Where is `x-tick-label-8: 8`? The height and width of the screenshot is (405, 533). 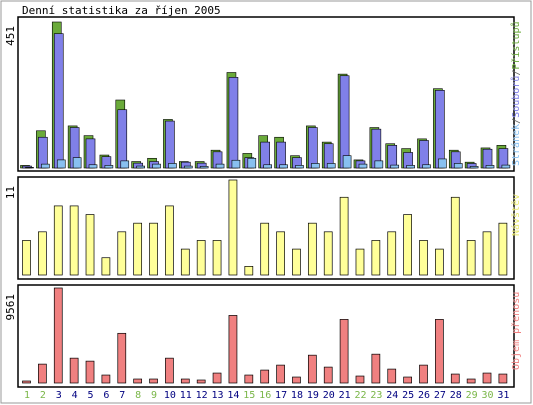 x-tick-label-8: 8 is located at coordinates (138, 395).